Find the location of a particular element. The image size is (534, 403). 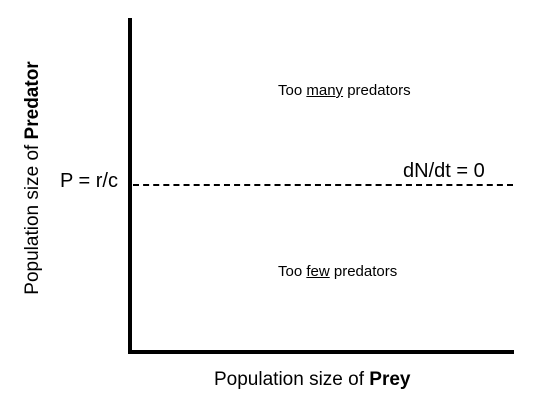

equilibrium-line-label: dN/dt = 0 is located at coordinates (444, 171).